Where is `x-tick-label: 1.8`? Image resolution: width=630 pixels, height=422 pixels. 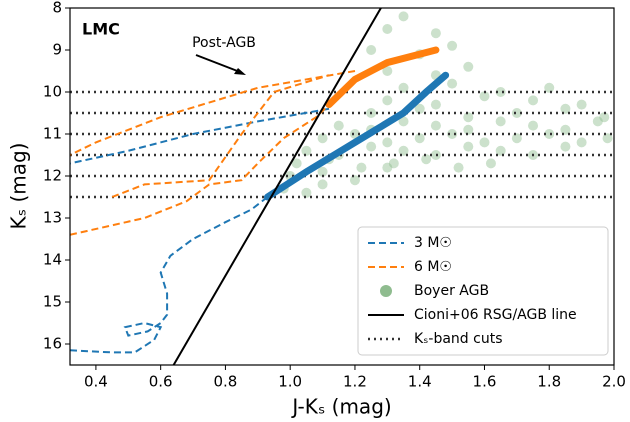
x-tick-label: 1.8 is located at coordinates (549, 382).